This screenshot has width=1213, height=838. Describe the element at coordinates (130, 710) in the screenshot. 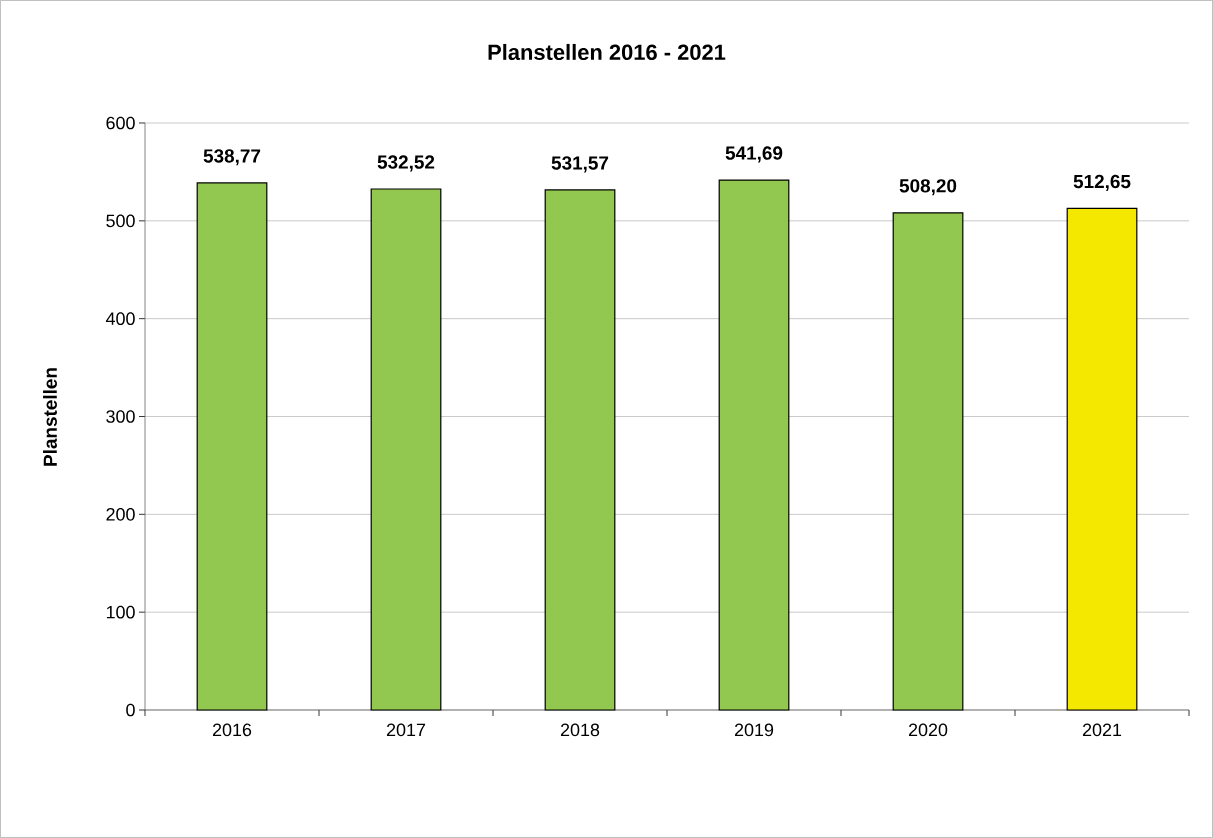

I see `y-tick-label: 0` at that location.